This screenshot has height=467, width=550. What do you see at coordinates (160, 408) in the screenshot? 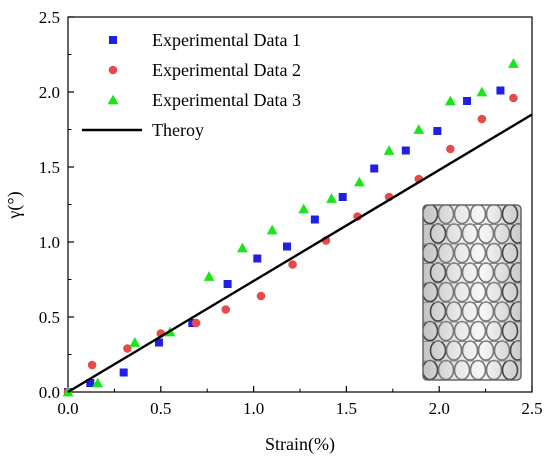
I see `x-tick-label: 0.5` at bounding box center [160, 408].